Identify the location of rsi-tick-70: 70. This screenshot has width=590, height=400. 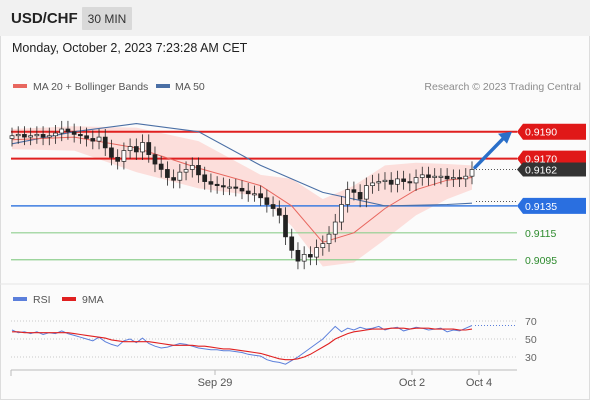
(531, 322).